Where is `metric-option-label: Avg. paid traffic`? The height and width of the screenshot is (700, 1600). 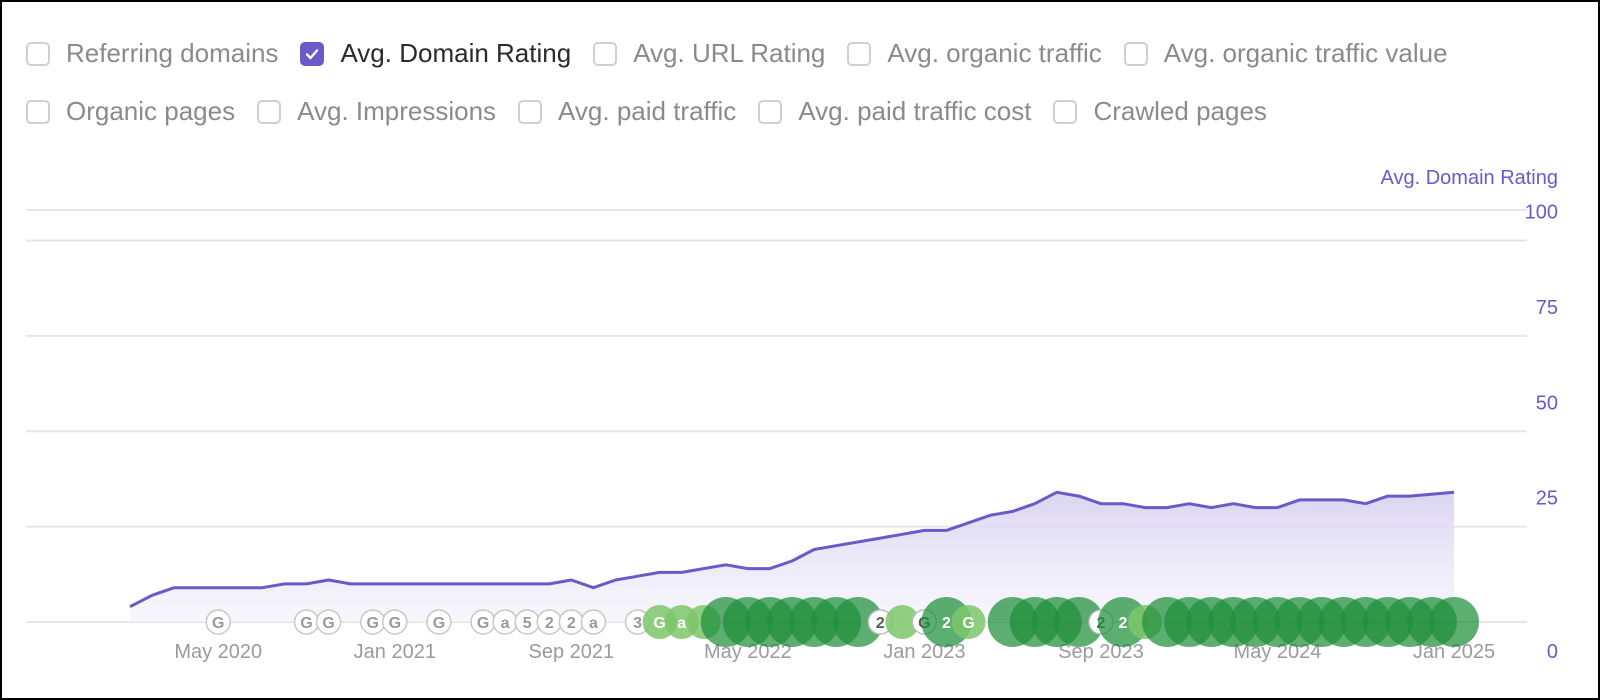
metric-option-label: Avg. paid traffic is located at coordinates (647, 111).